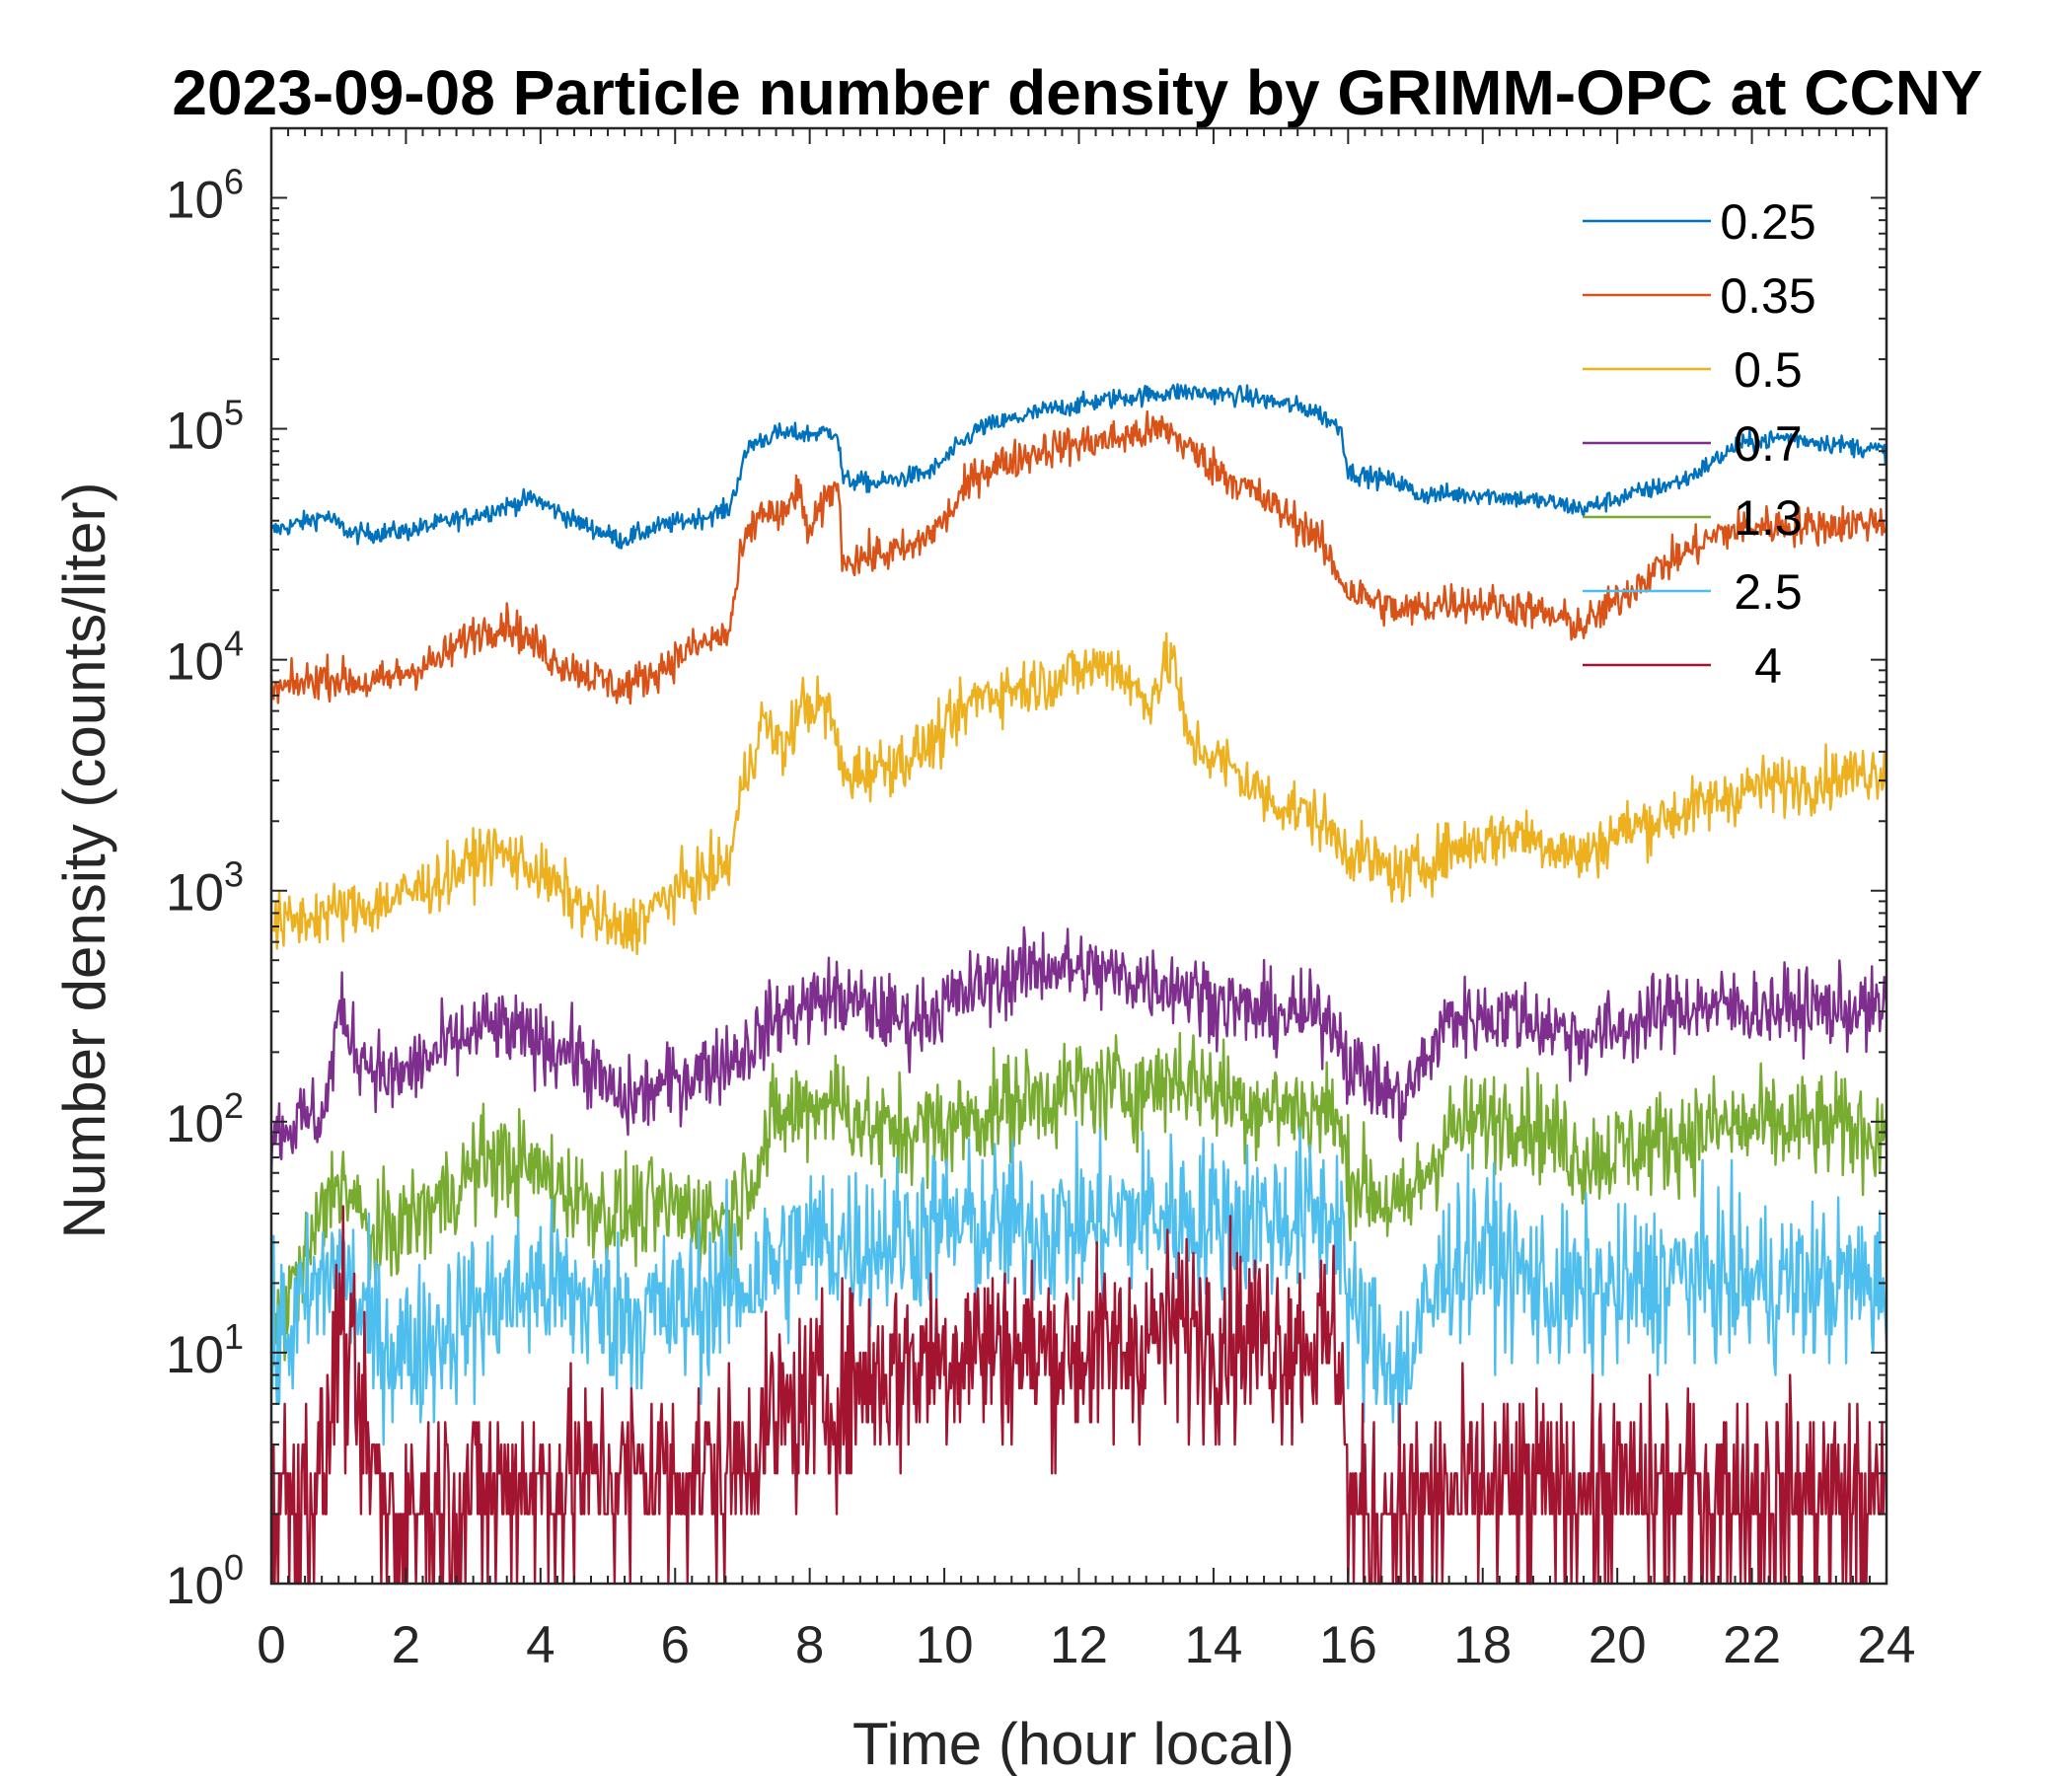 The image size is (2072, 1776). I want to click on y-tick-label: 10⁴, so click(205, 658).